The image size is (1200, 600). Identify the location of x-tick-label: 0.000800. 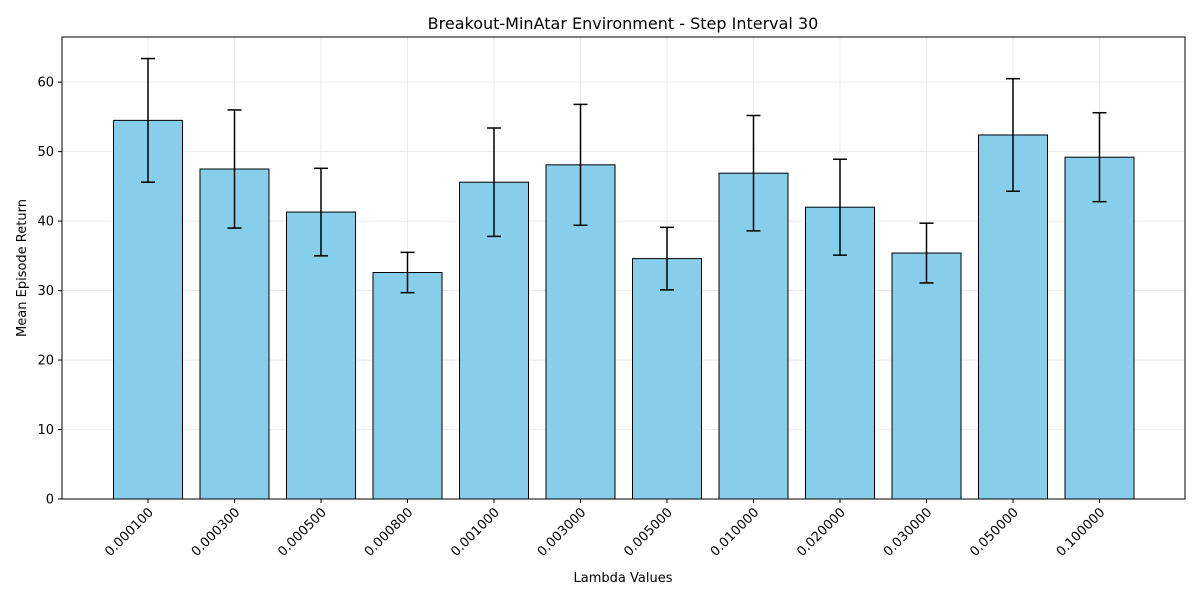
(389, 532).